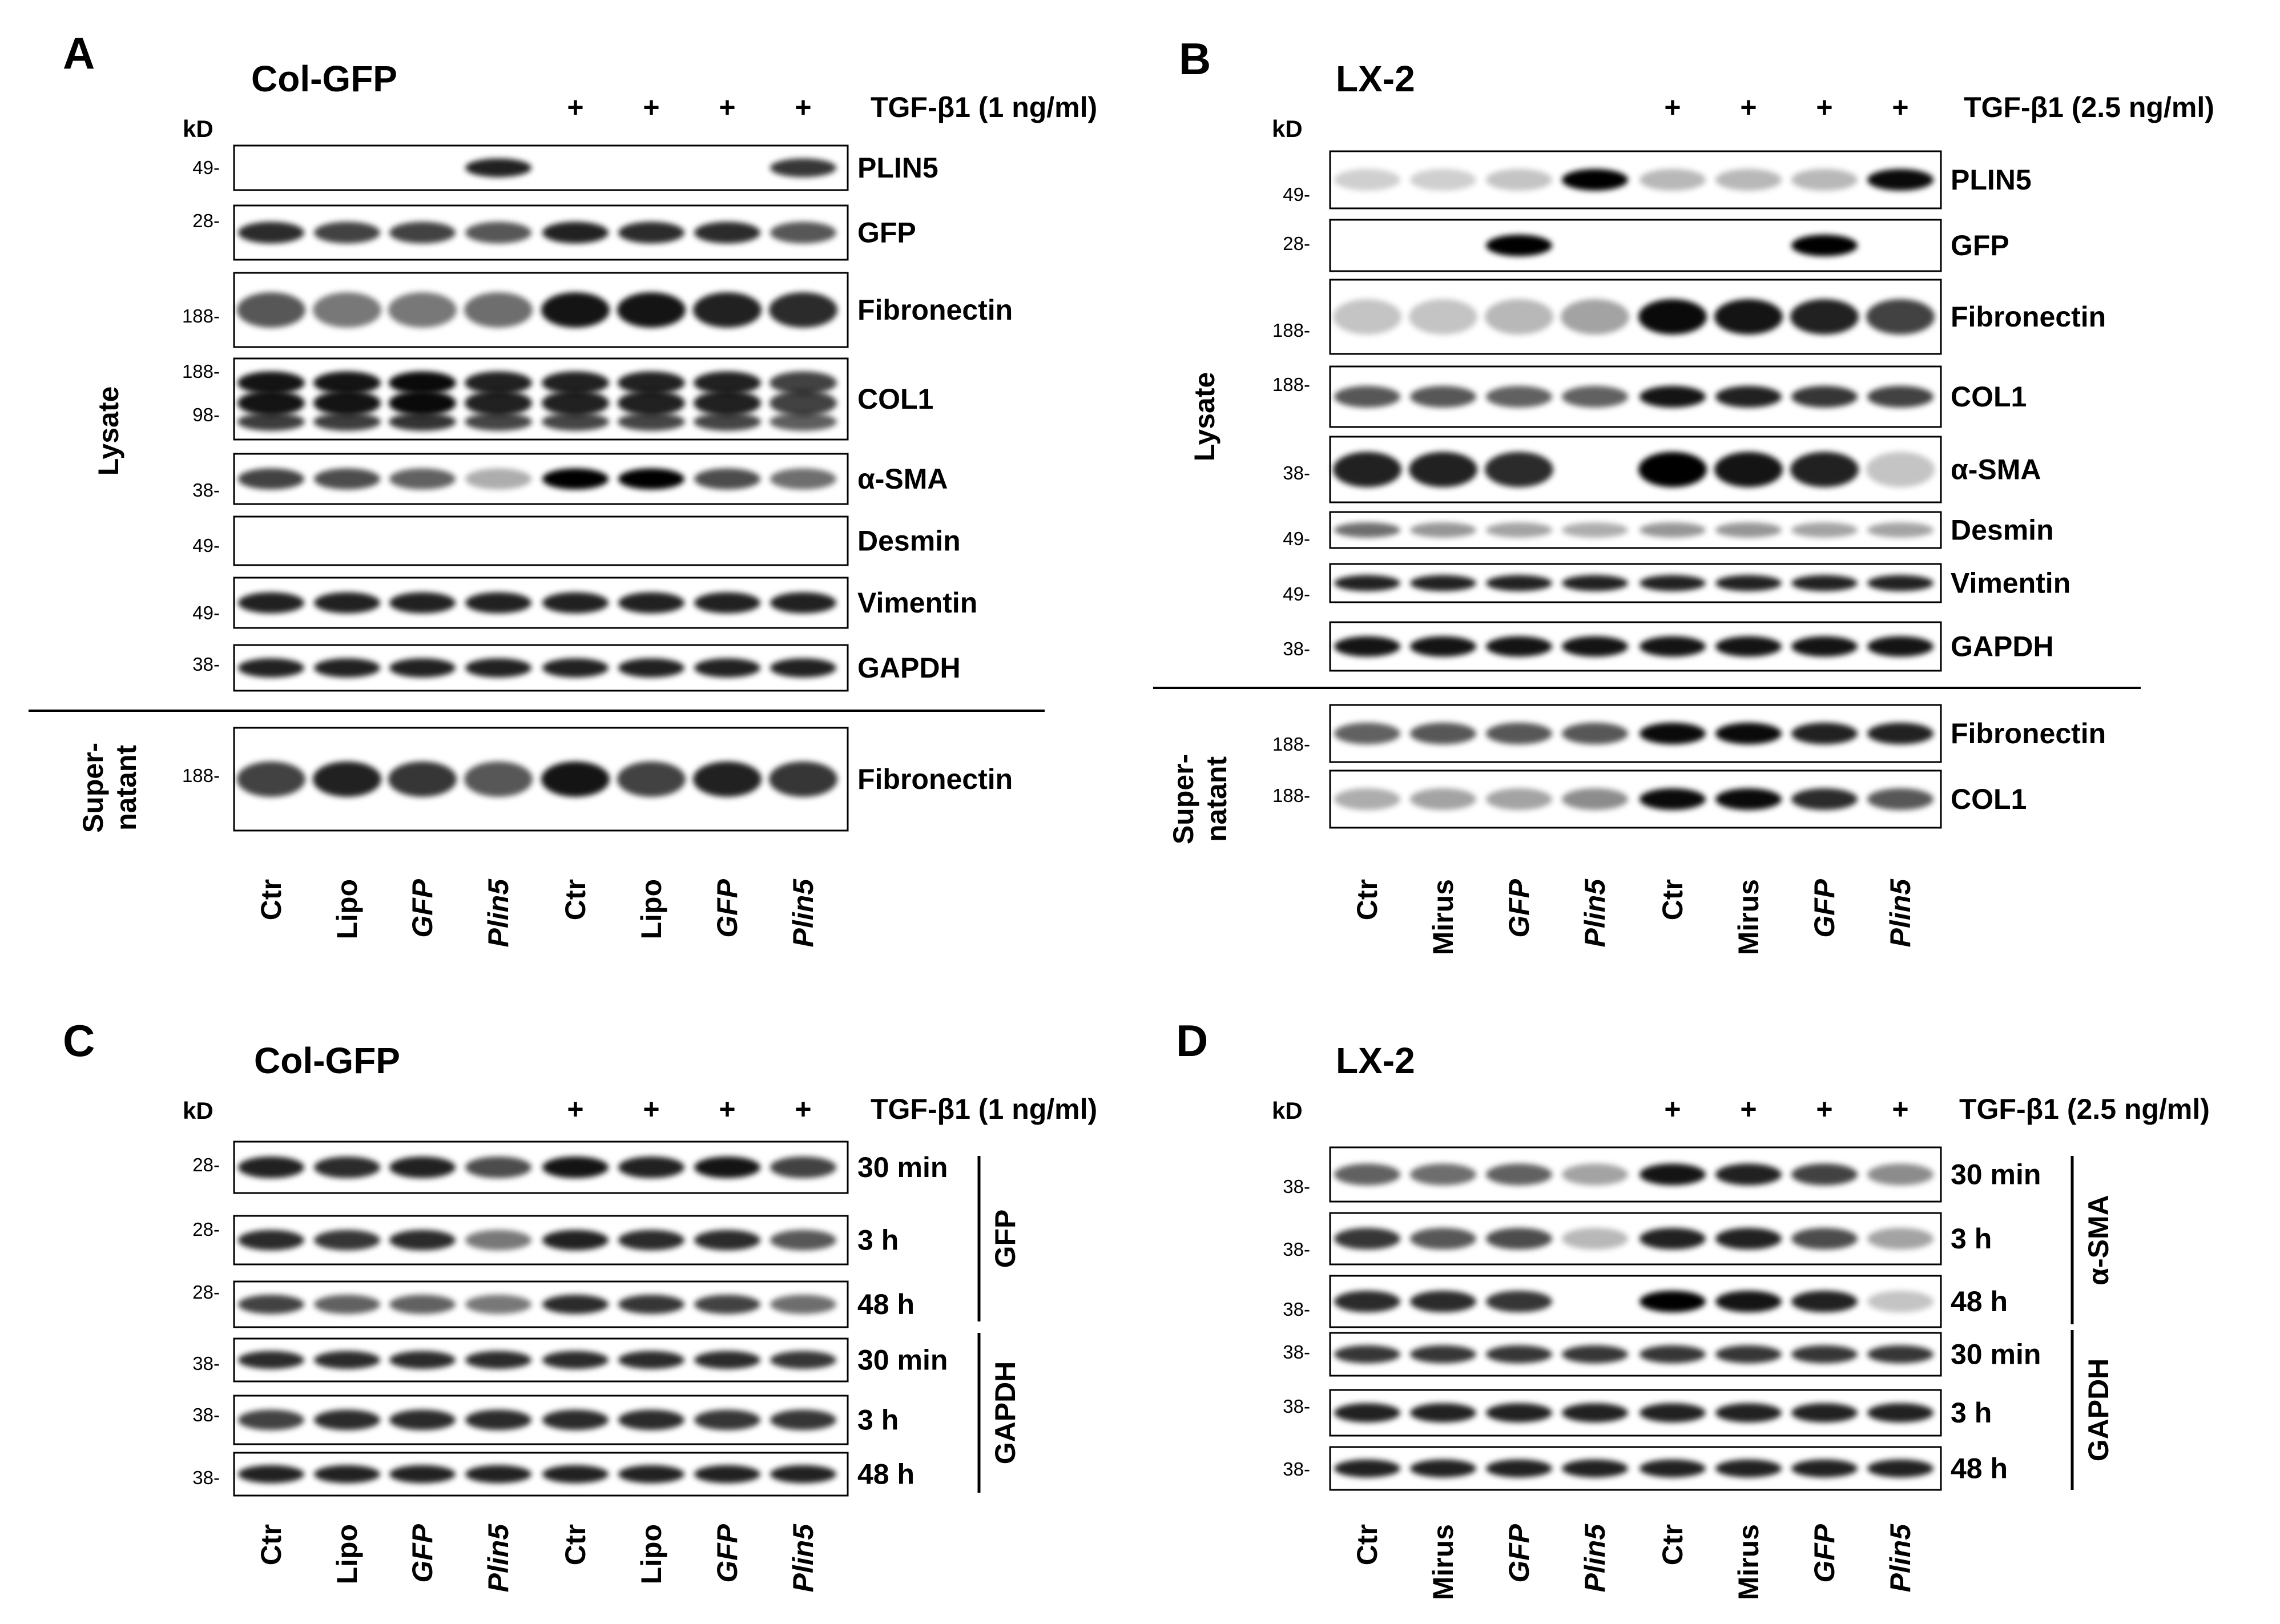  Describe the element at coordinates (2098, 1410) in the screenshot. I see `group-label: GAPDH` at that location.